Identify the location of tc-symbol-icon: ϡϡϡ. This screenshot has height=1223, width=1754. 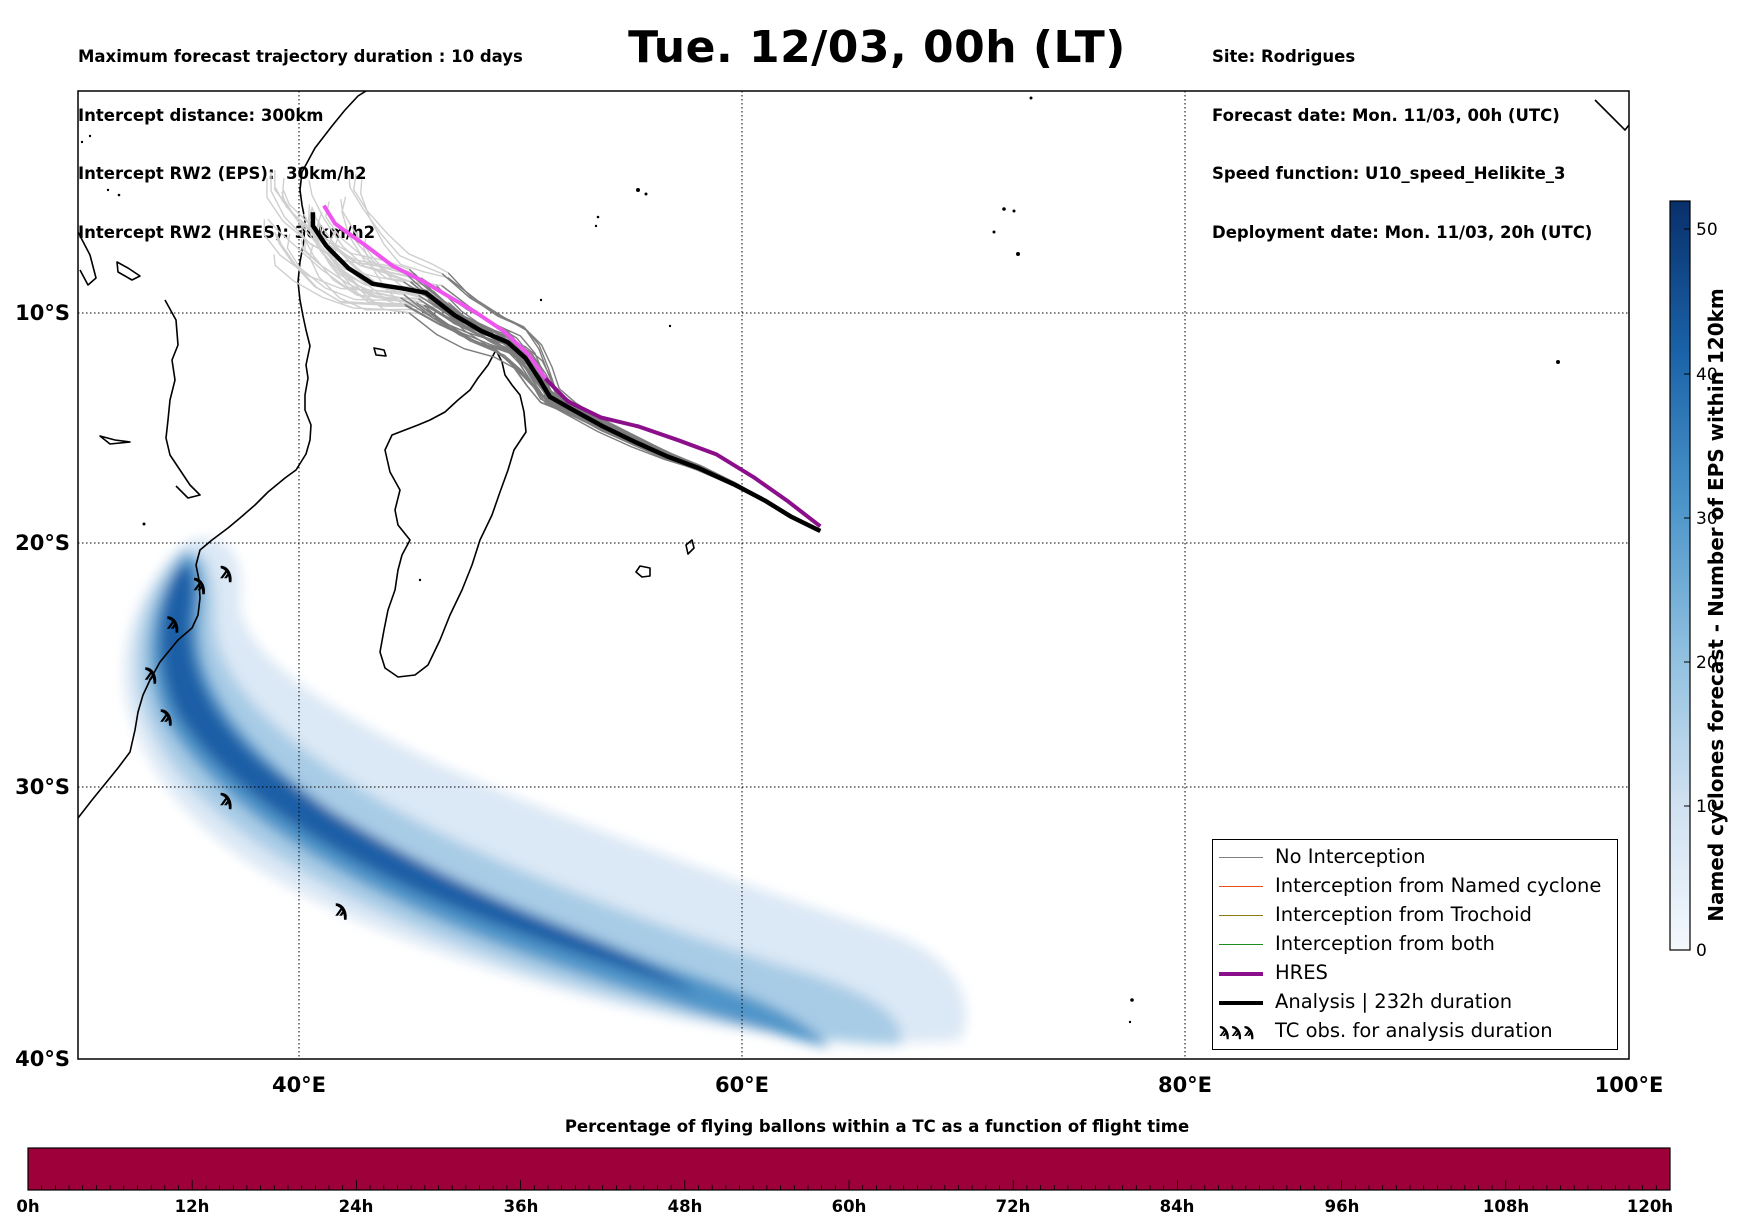
(1237, 1030).